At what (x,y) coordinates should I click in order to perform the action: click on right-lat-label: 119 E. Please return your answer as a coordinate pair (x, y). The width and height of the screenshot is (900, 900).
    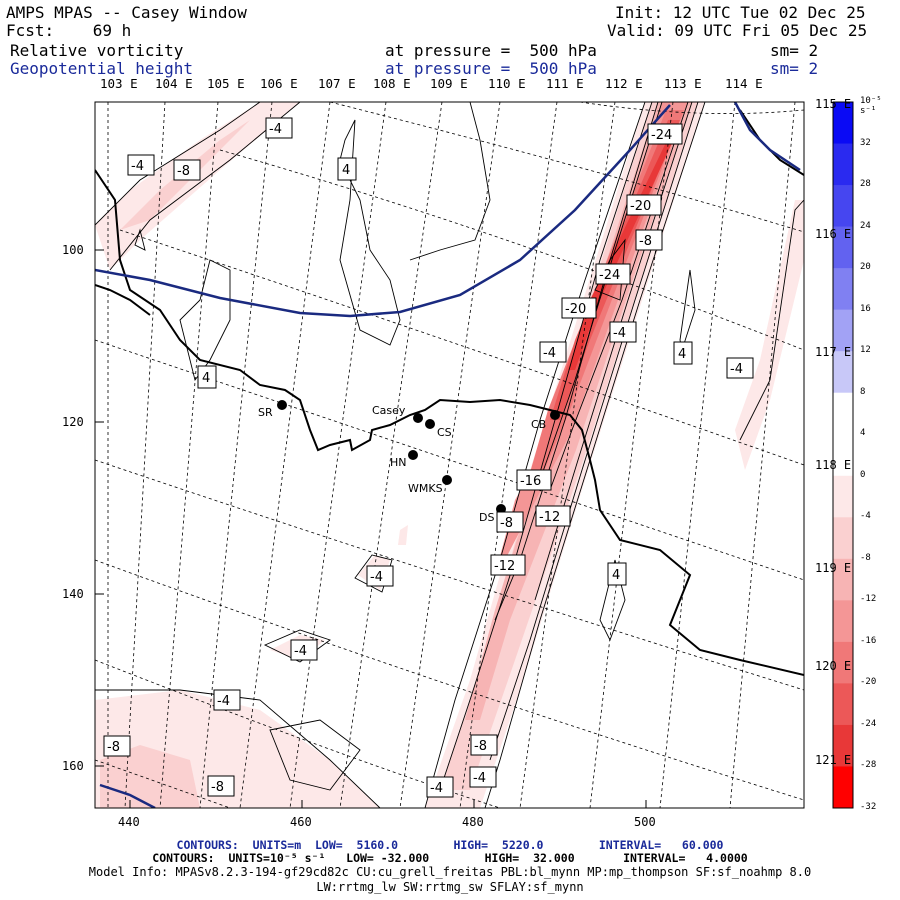
    Looking at the image, I should click on (833, 568).